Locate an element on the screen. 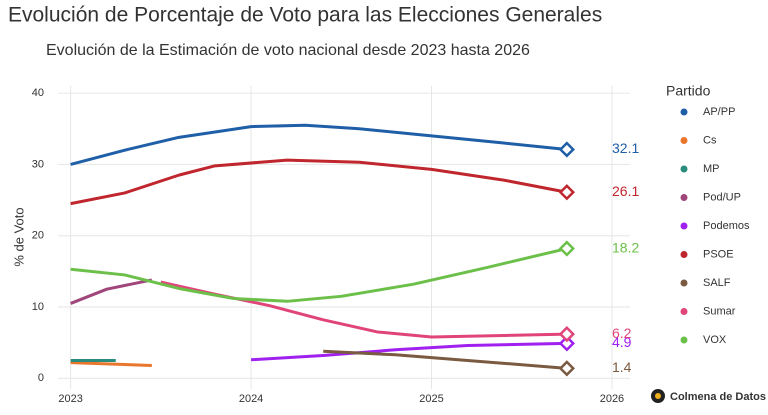 This screenshot has width=768, height=415. end-label: 6.2 is located at coordinates (622, 333).